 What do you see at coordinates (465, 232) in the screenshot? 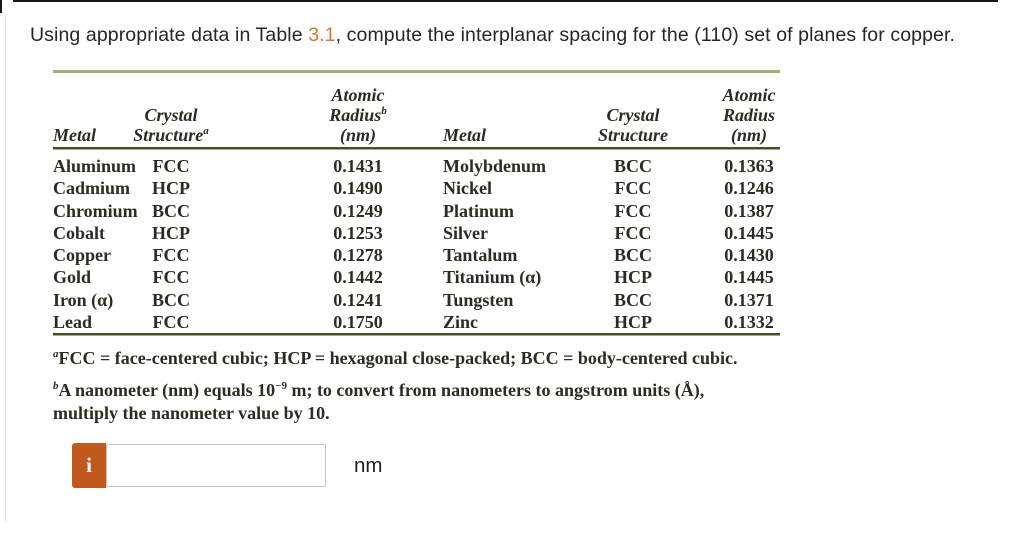
I see `cell-metal-right: Silver` at bounding box center [465, 232].